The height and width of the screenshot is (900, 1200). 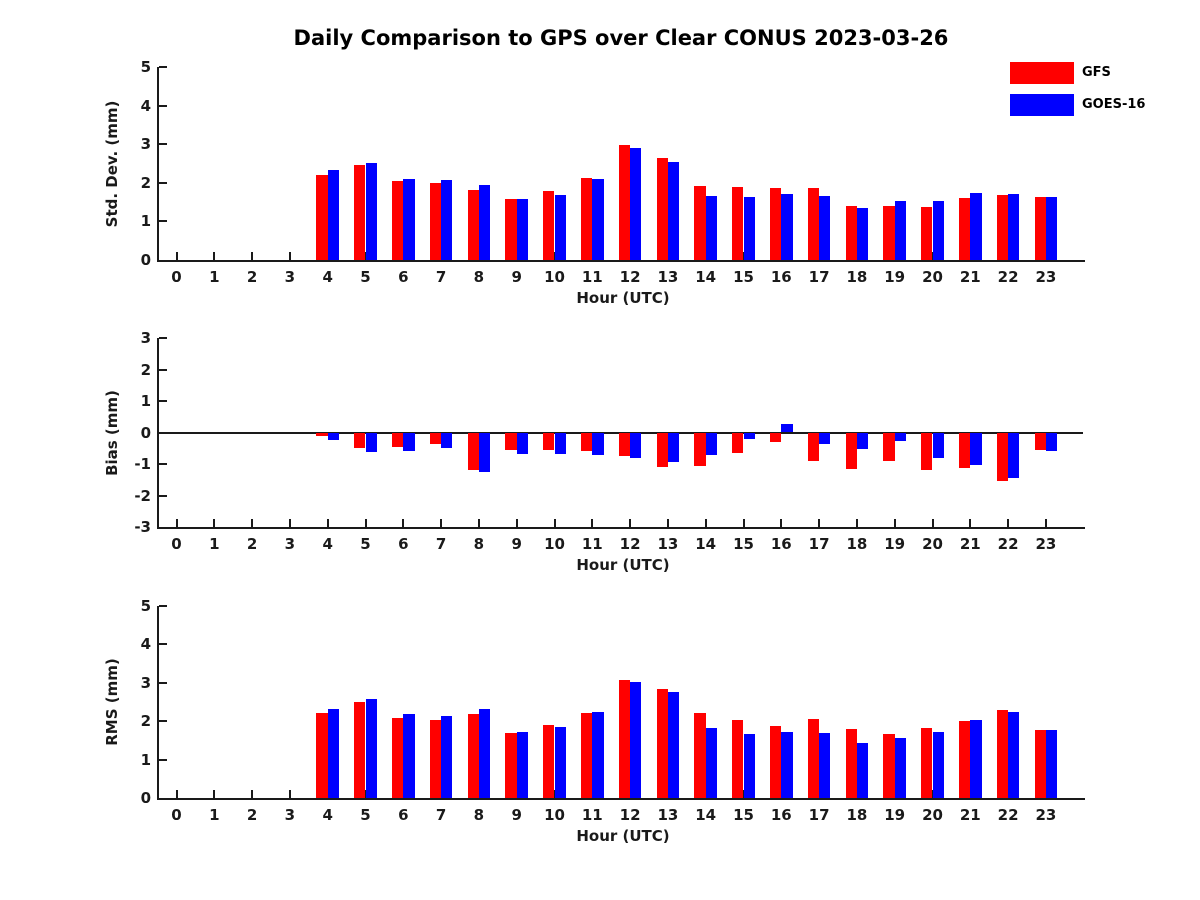 I want to click on legend-item-gfs: GFS, so click(x=1100, y=73).